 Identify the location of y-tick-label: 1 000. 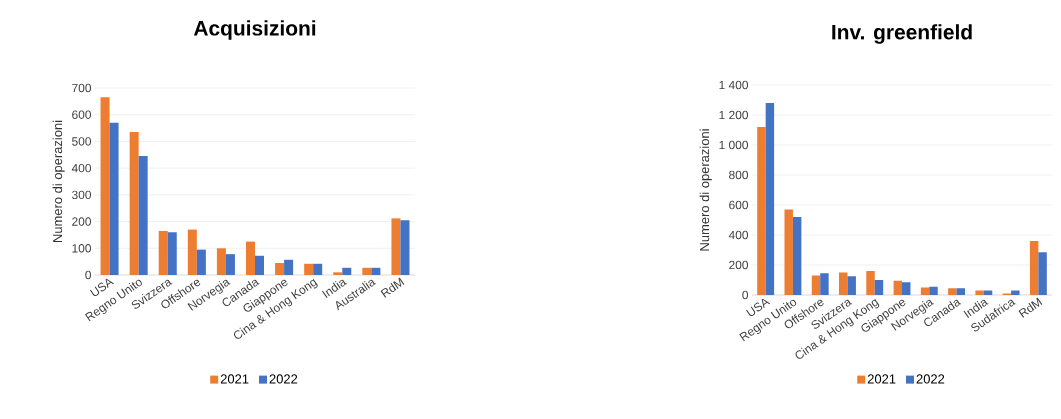
(734, 145).